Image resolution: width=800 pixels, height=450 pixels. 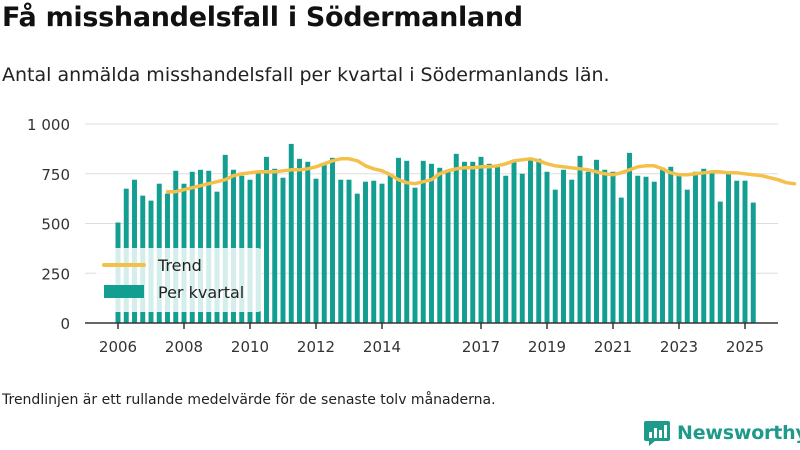 I want to click on x-tick-label: 2006, so click(x=118, y=347).